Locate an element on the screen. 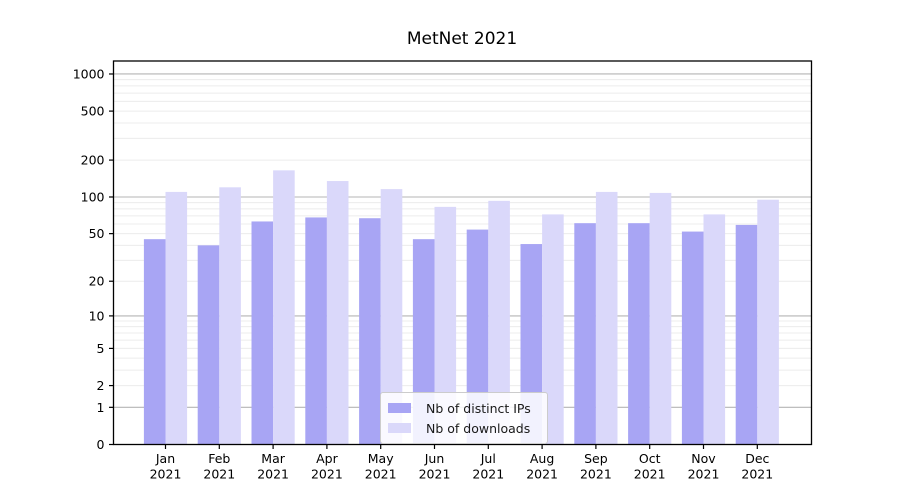  bar-distinct-ips-jul is located at coordinates (477, 337).